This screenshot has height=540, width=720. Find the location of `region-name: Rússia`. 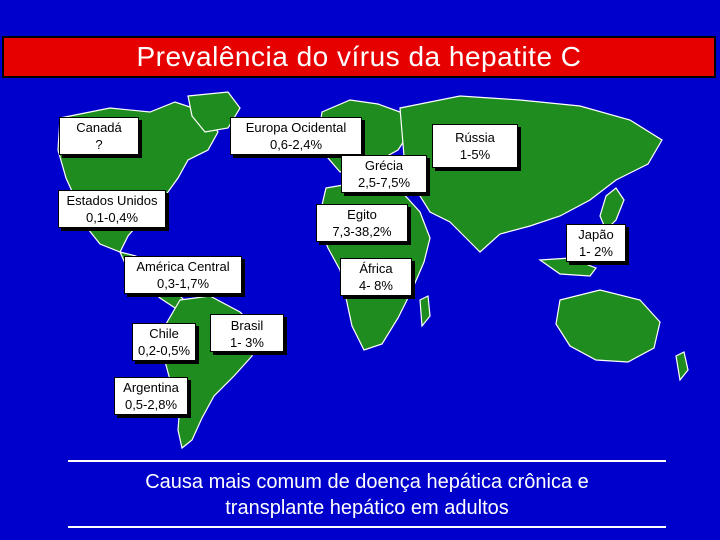

region-name: Rússia is located at coordinates (475, 137).